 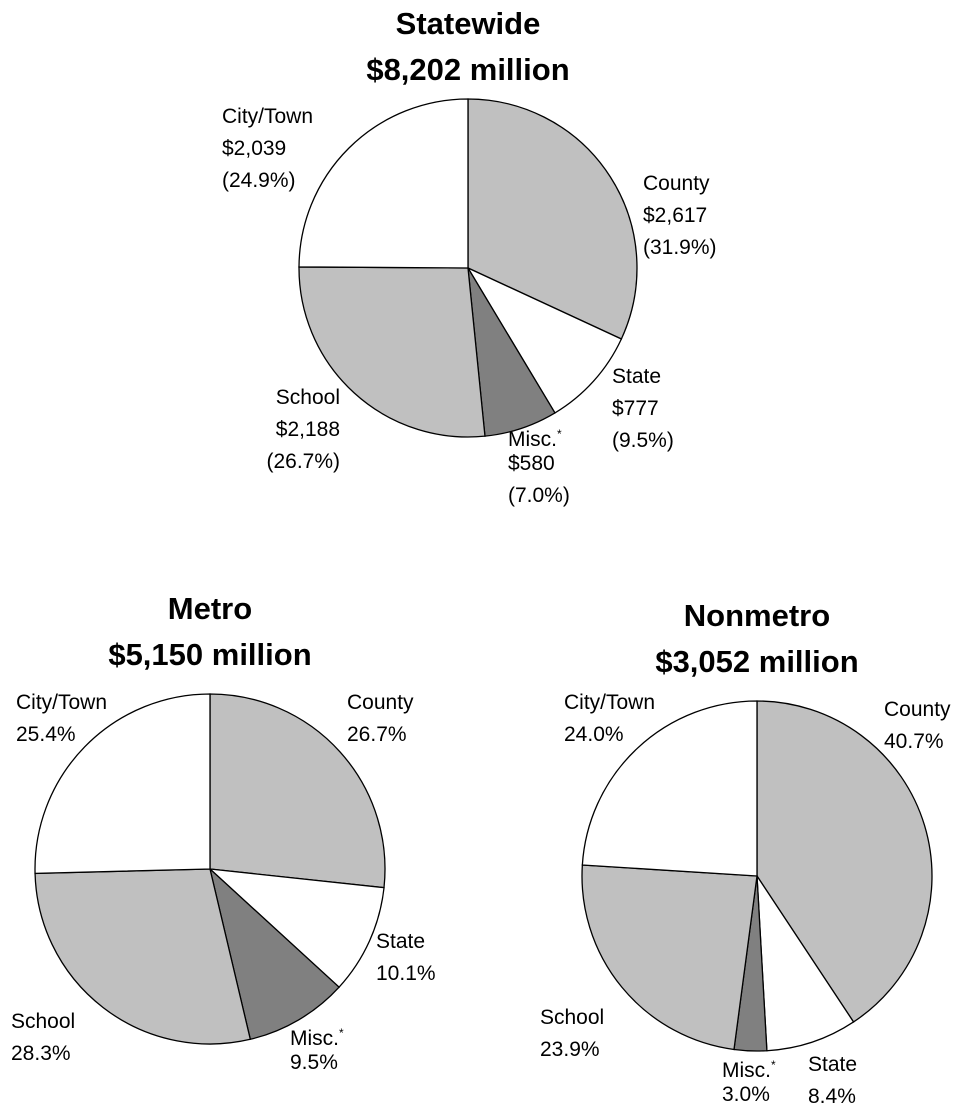 What do you see at coordinates (609, 702) in the screenshot?
I see `nonmetro-label-city-town-name: City/Town` at bounding box center [609, 702].